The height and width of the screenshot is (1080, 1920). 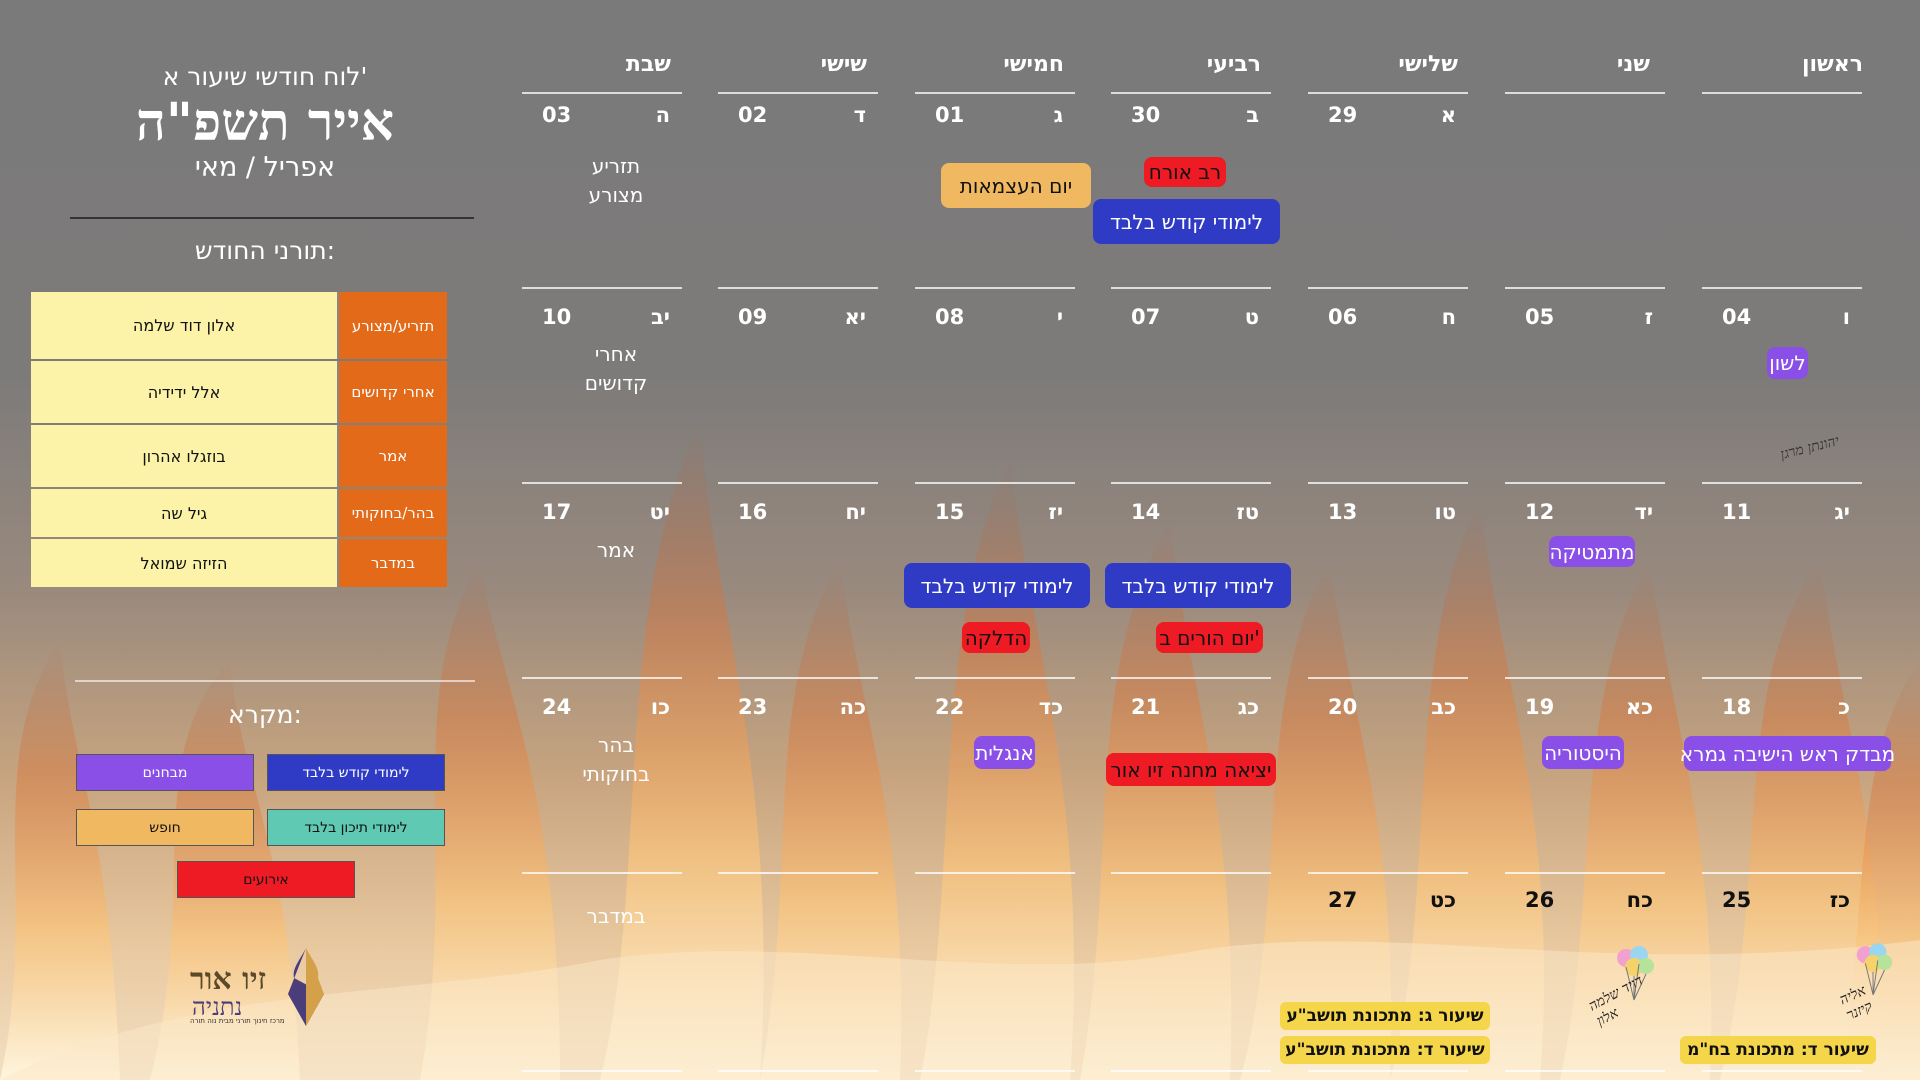 What do you see at coordinates (237, 392) in the screenshot?
I see `duty-row: אחרי קדושים אלל ידידיה` at bounding box center [237, 392].